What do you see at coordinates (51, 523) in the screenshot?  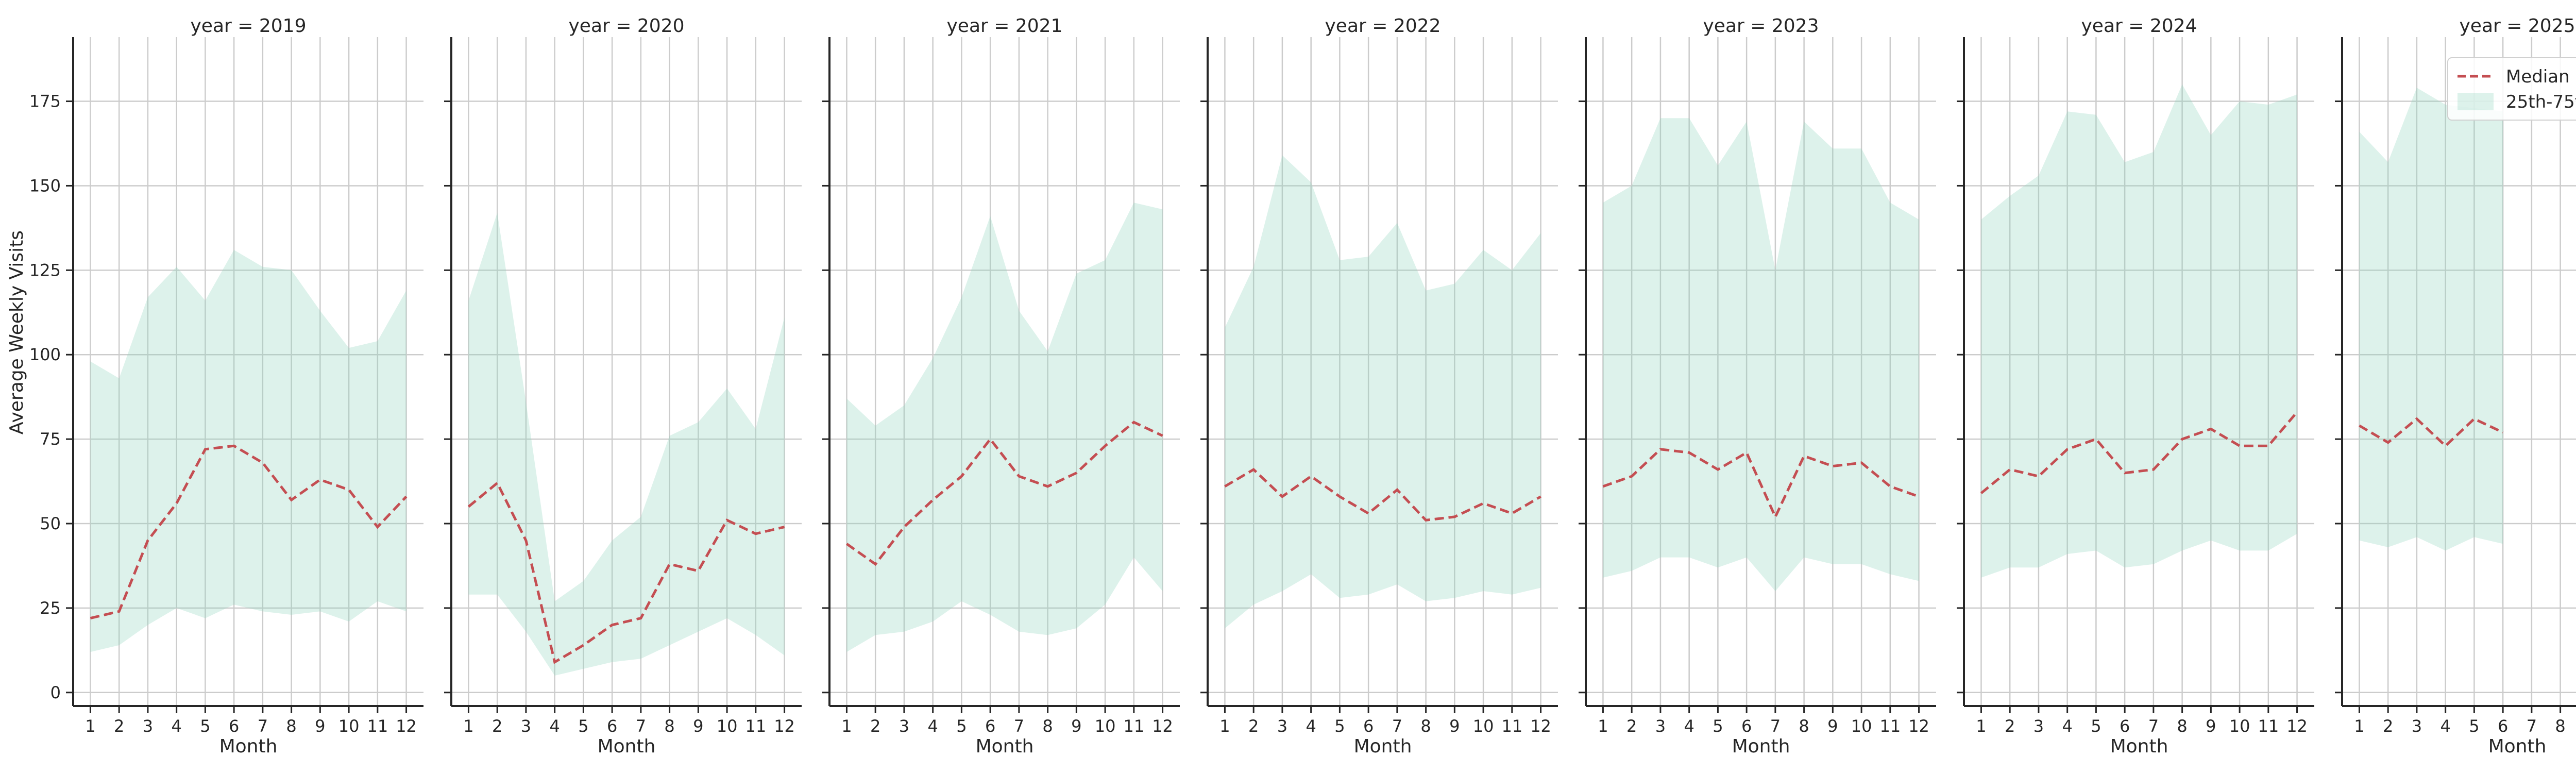 I see `y-tick-label: 50` at bounding box center [51, 523].